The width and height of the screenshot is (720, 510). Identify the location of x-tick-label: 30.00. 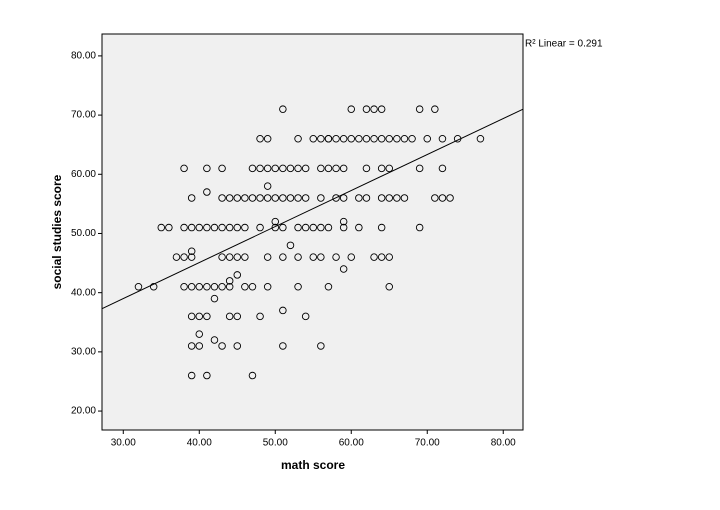
(123, 443).